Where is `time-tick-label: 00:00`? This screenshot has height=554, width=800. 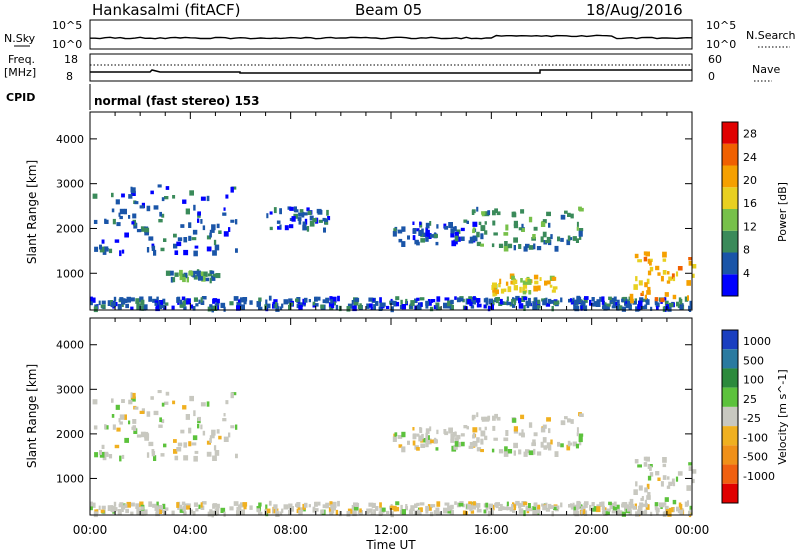
time-tick-label: 00:00 is located at coordinates (692, 530).